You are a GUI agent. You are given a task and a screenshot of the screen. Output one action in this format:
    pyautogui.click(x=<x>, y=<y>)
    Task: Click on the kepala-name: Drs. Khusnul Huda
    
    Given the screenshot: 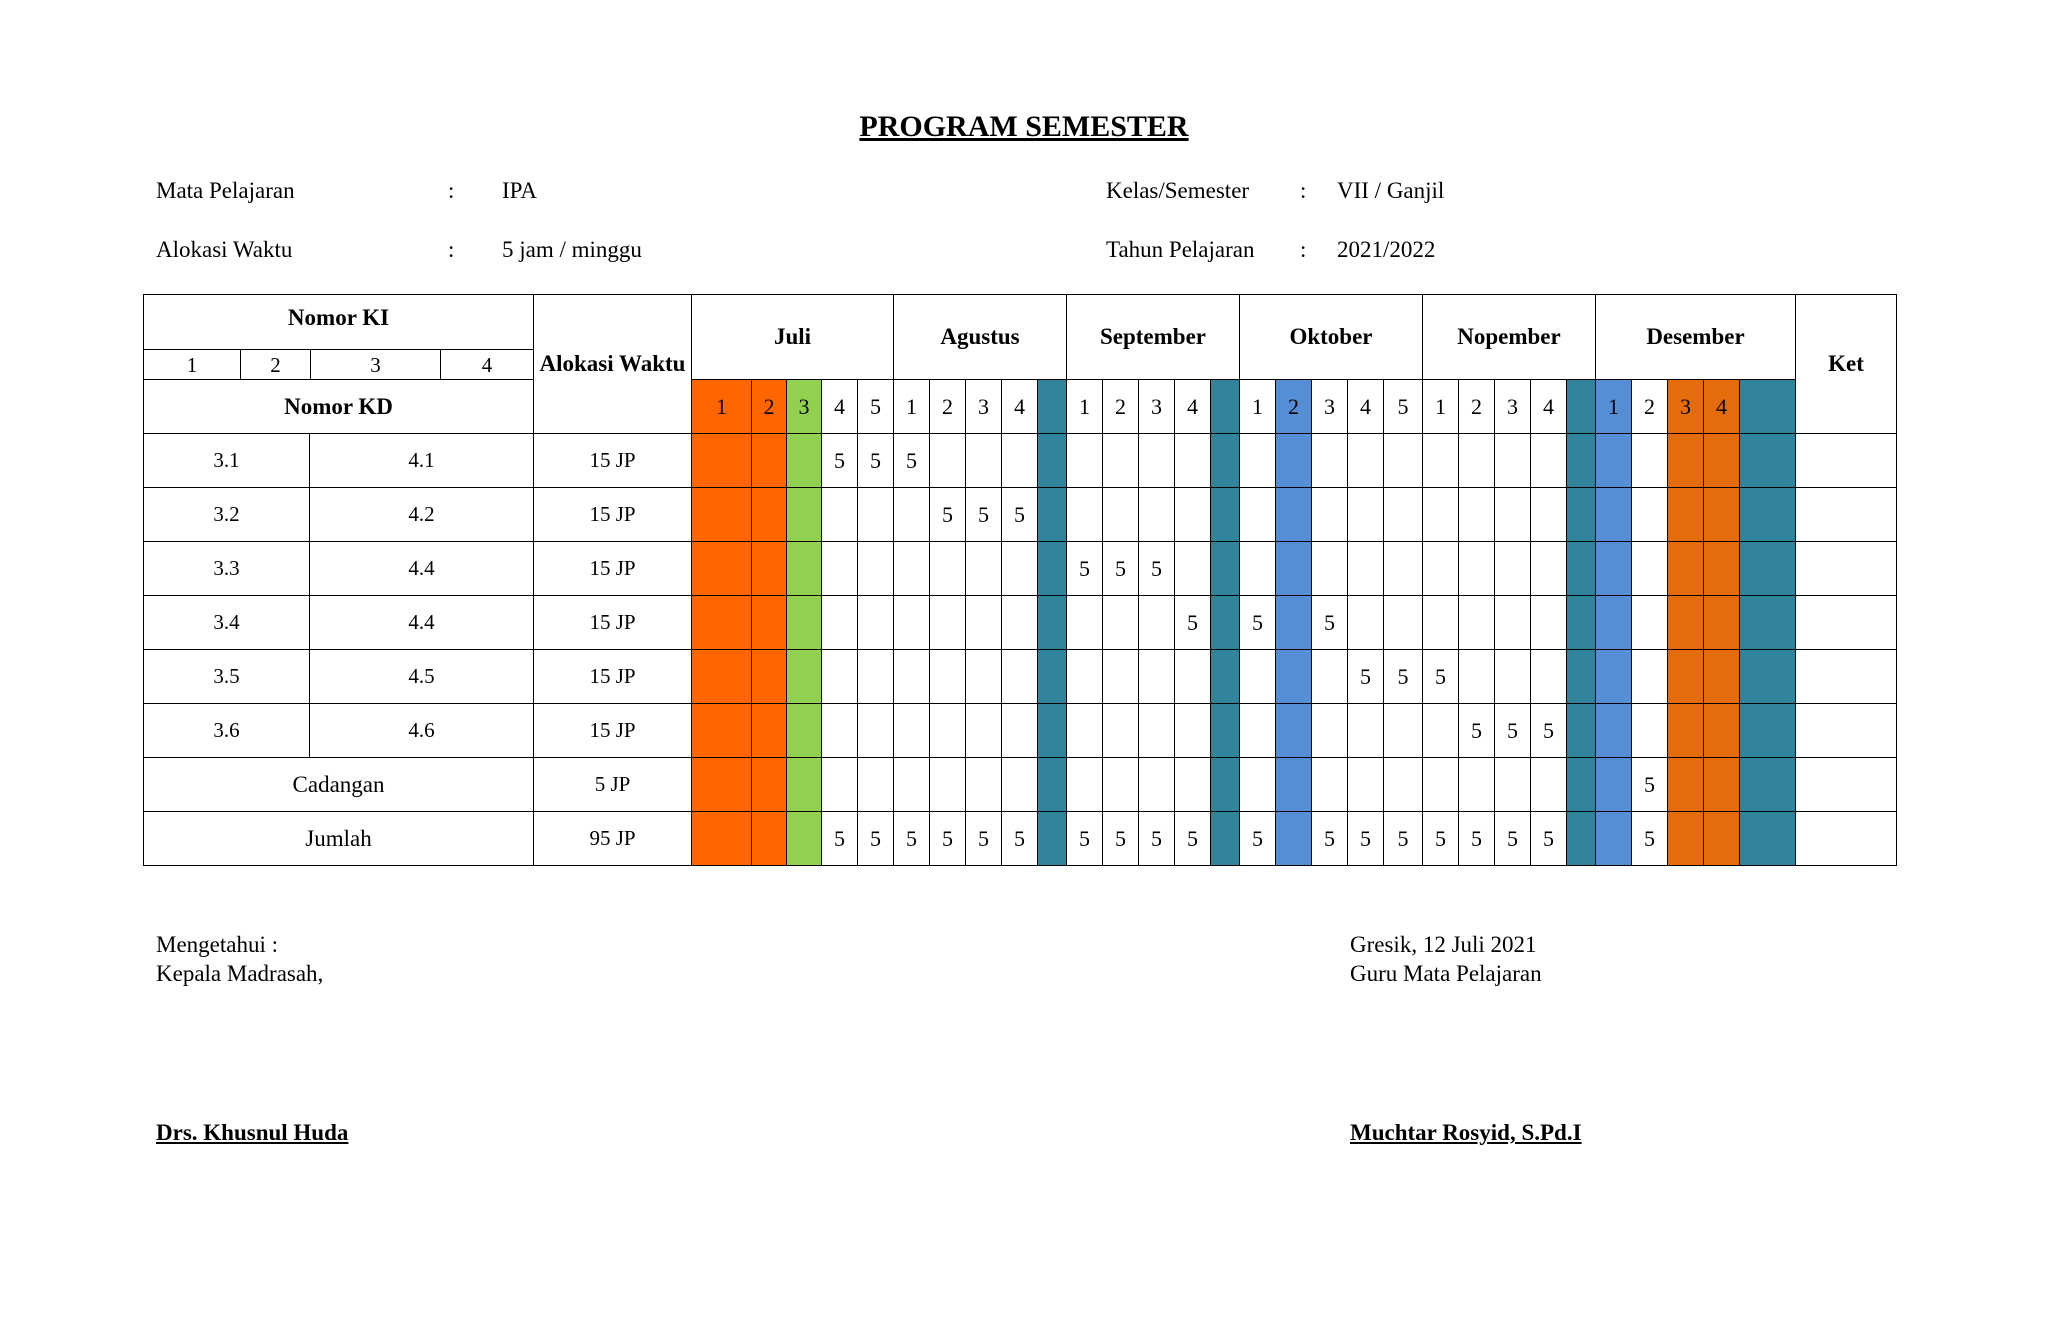 What is the action you would take?
    pyautogui.click(x=252, y=1132)
    